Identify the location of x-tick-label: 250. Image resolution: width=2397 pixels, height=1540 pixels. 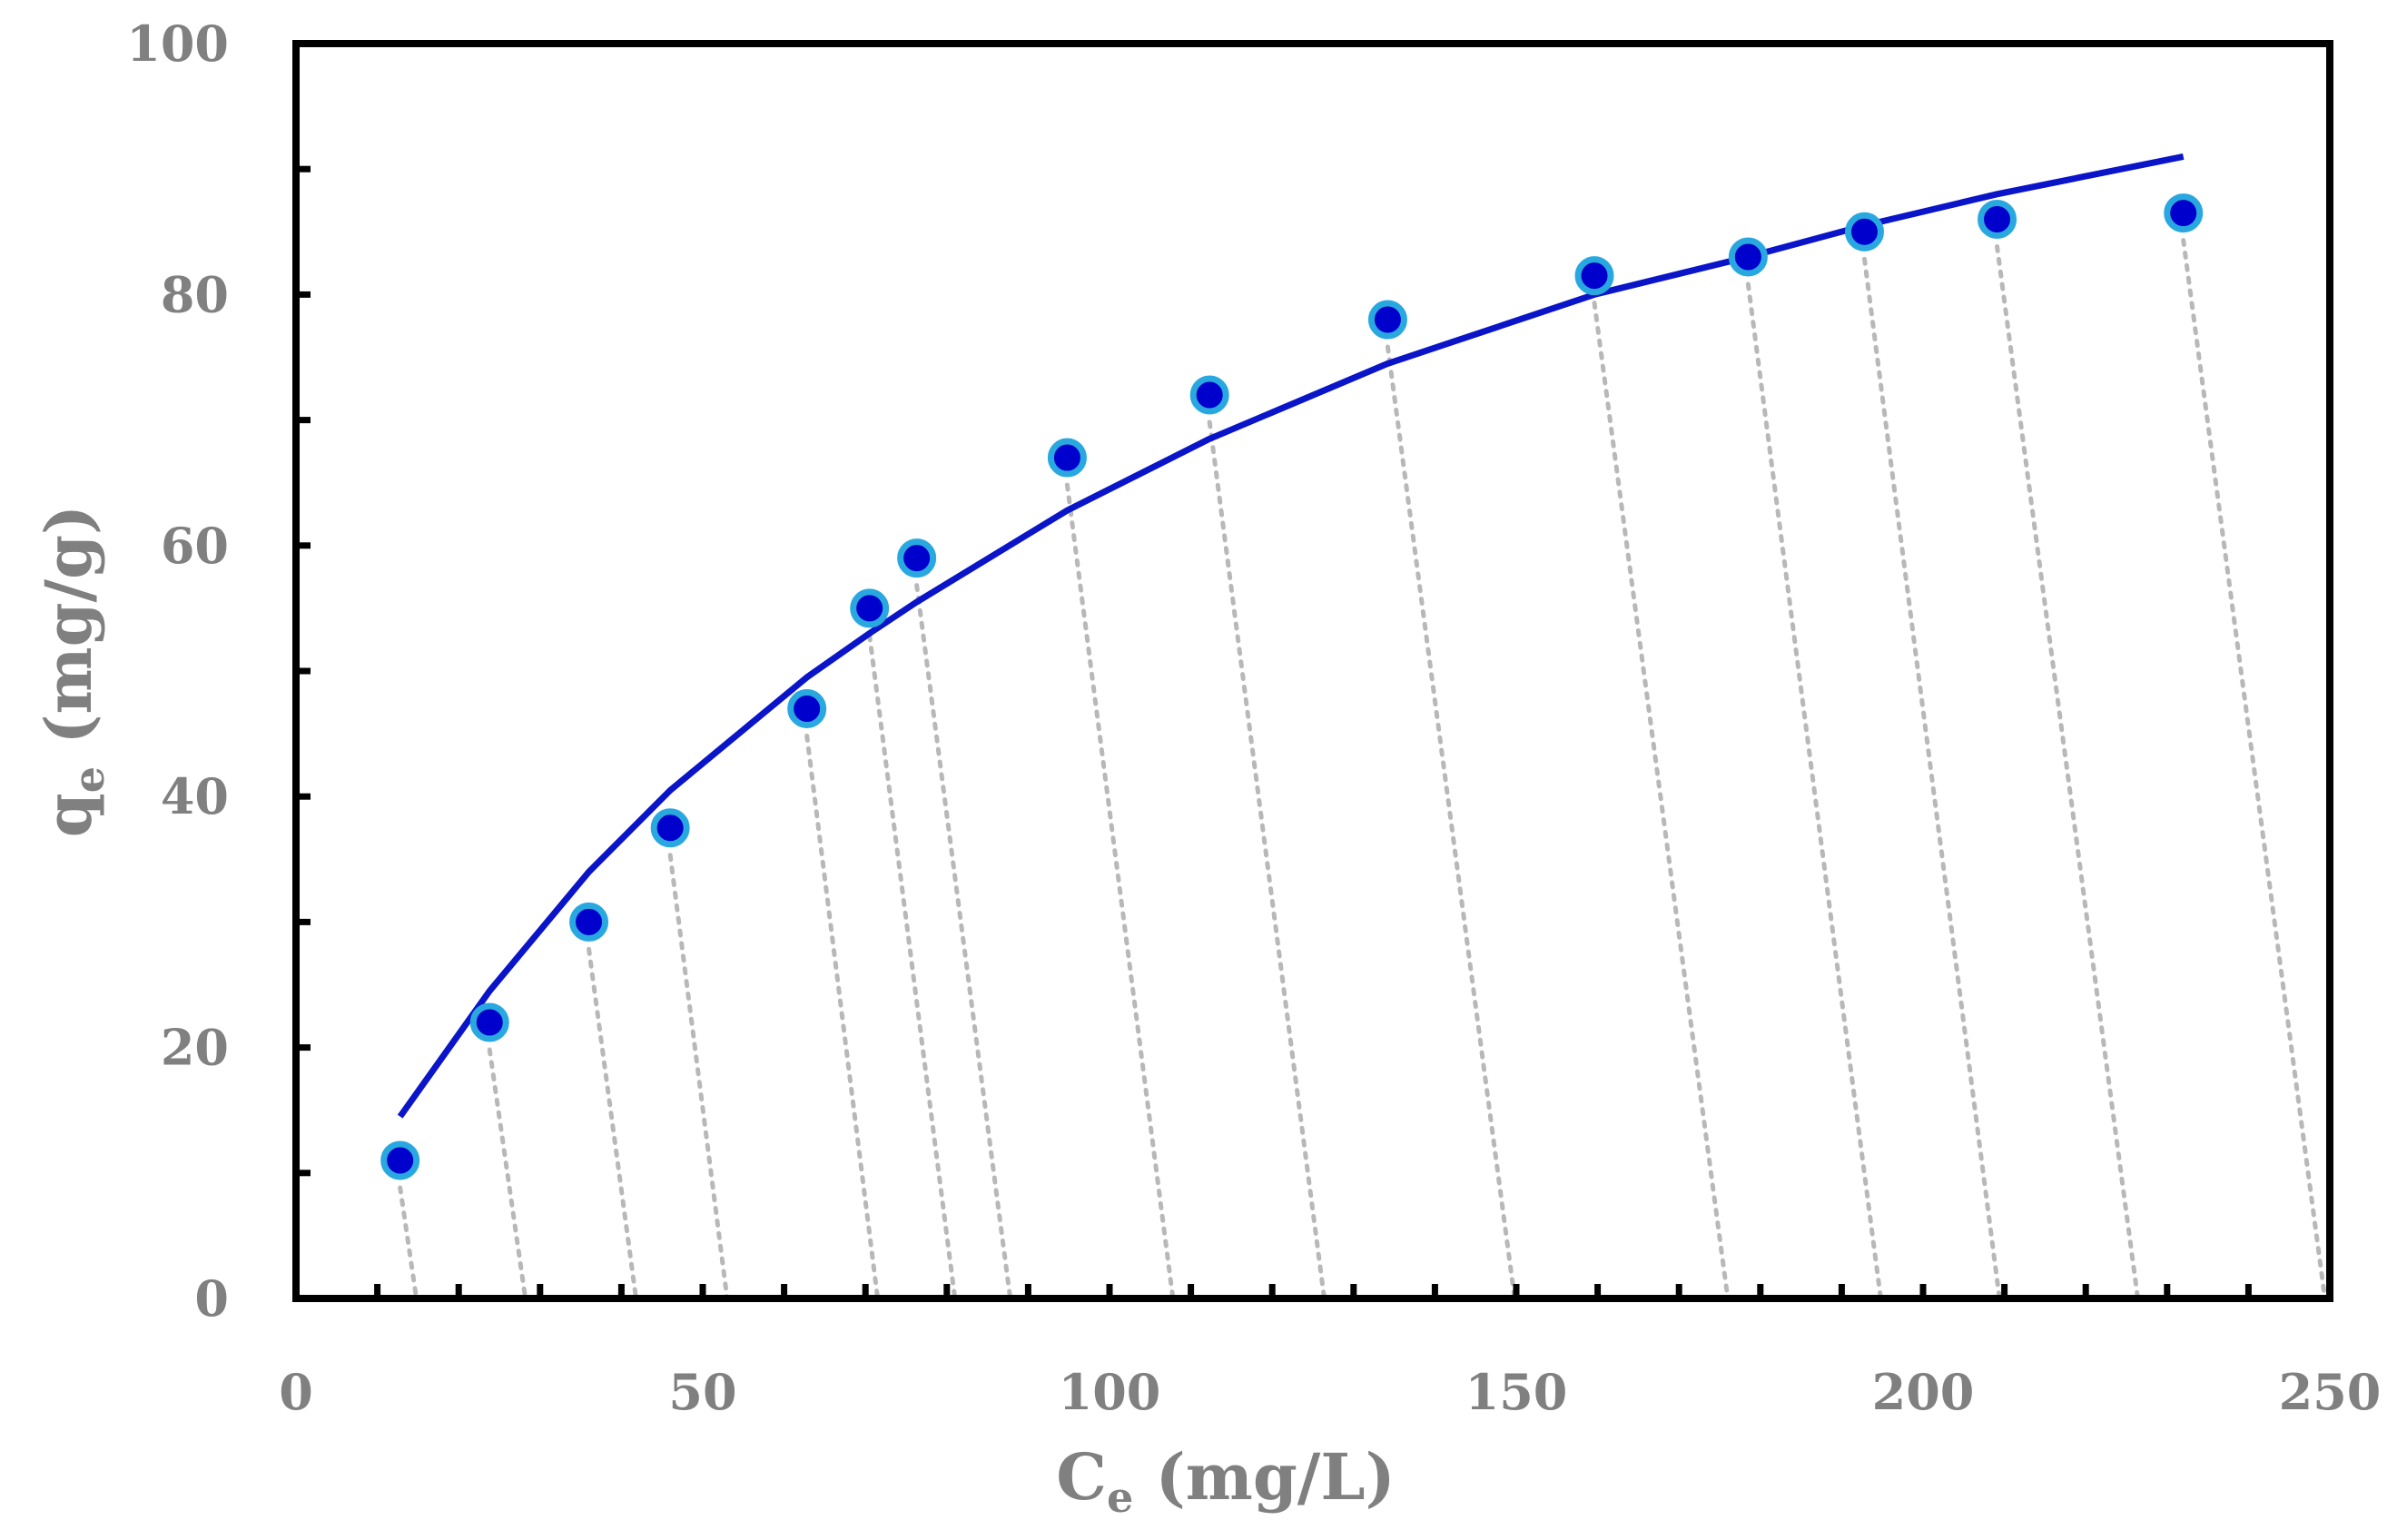
(2331, 1392).